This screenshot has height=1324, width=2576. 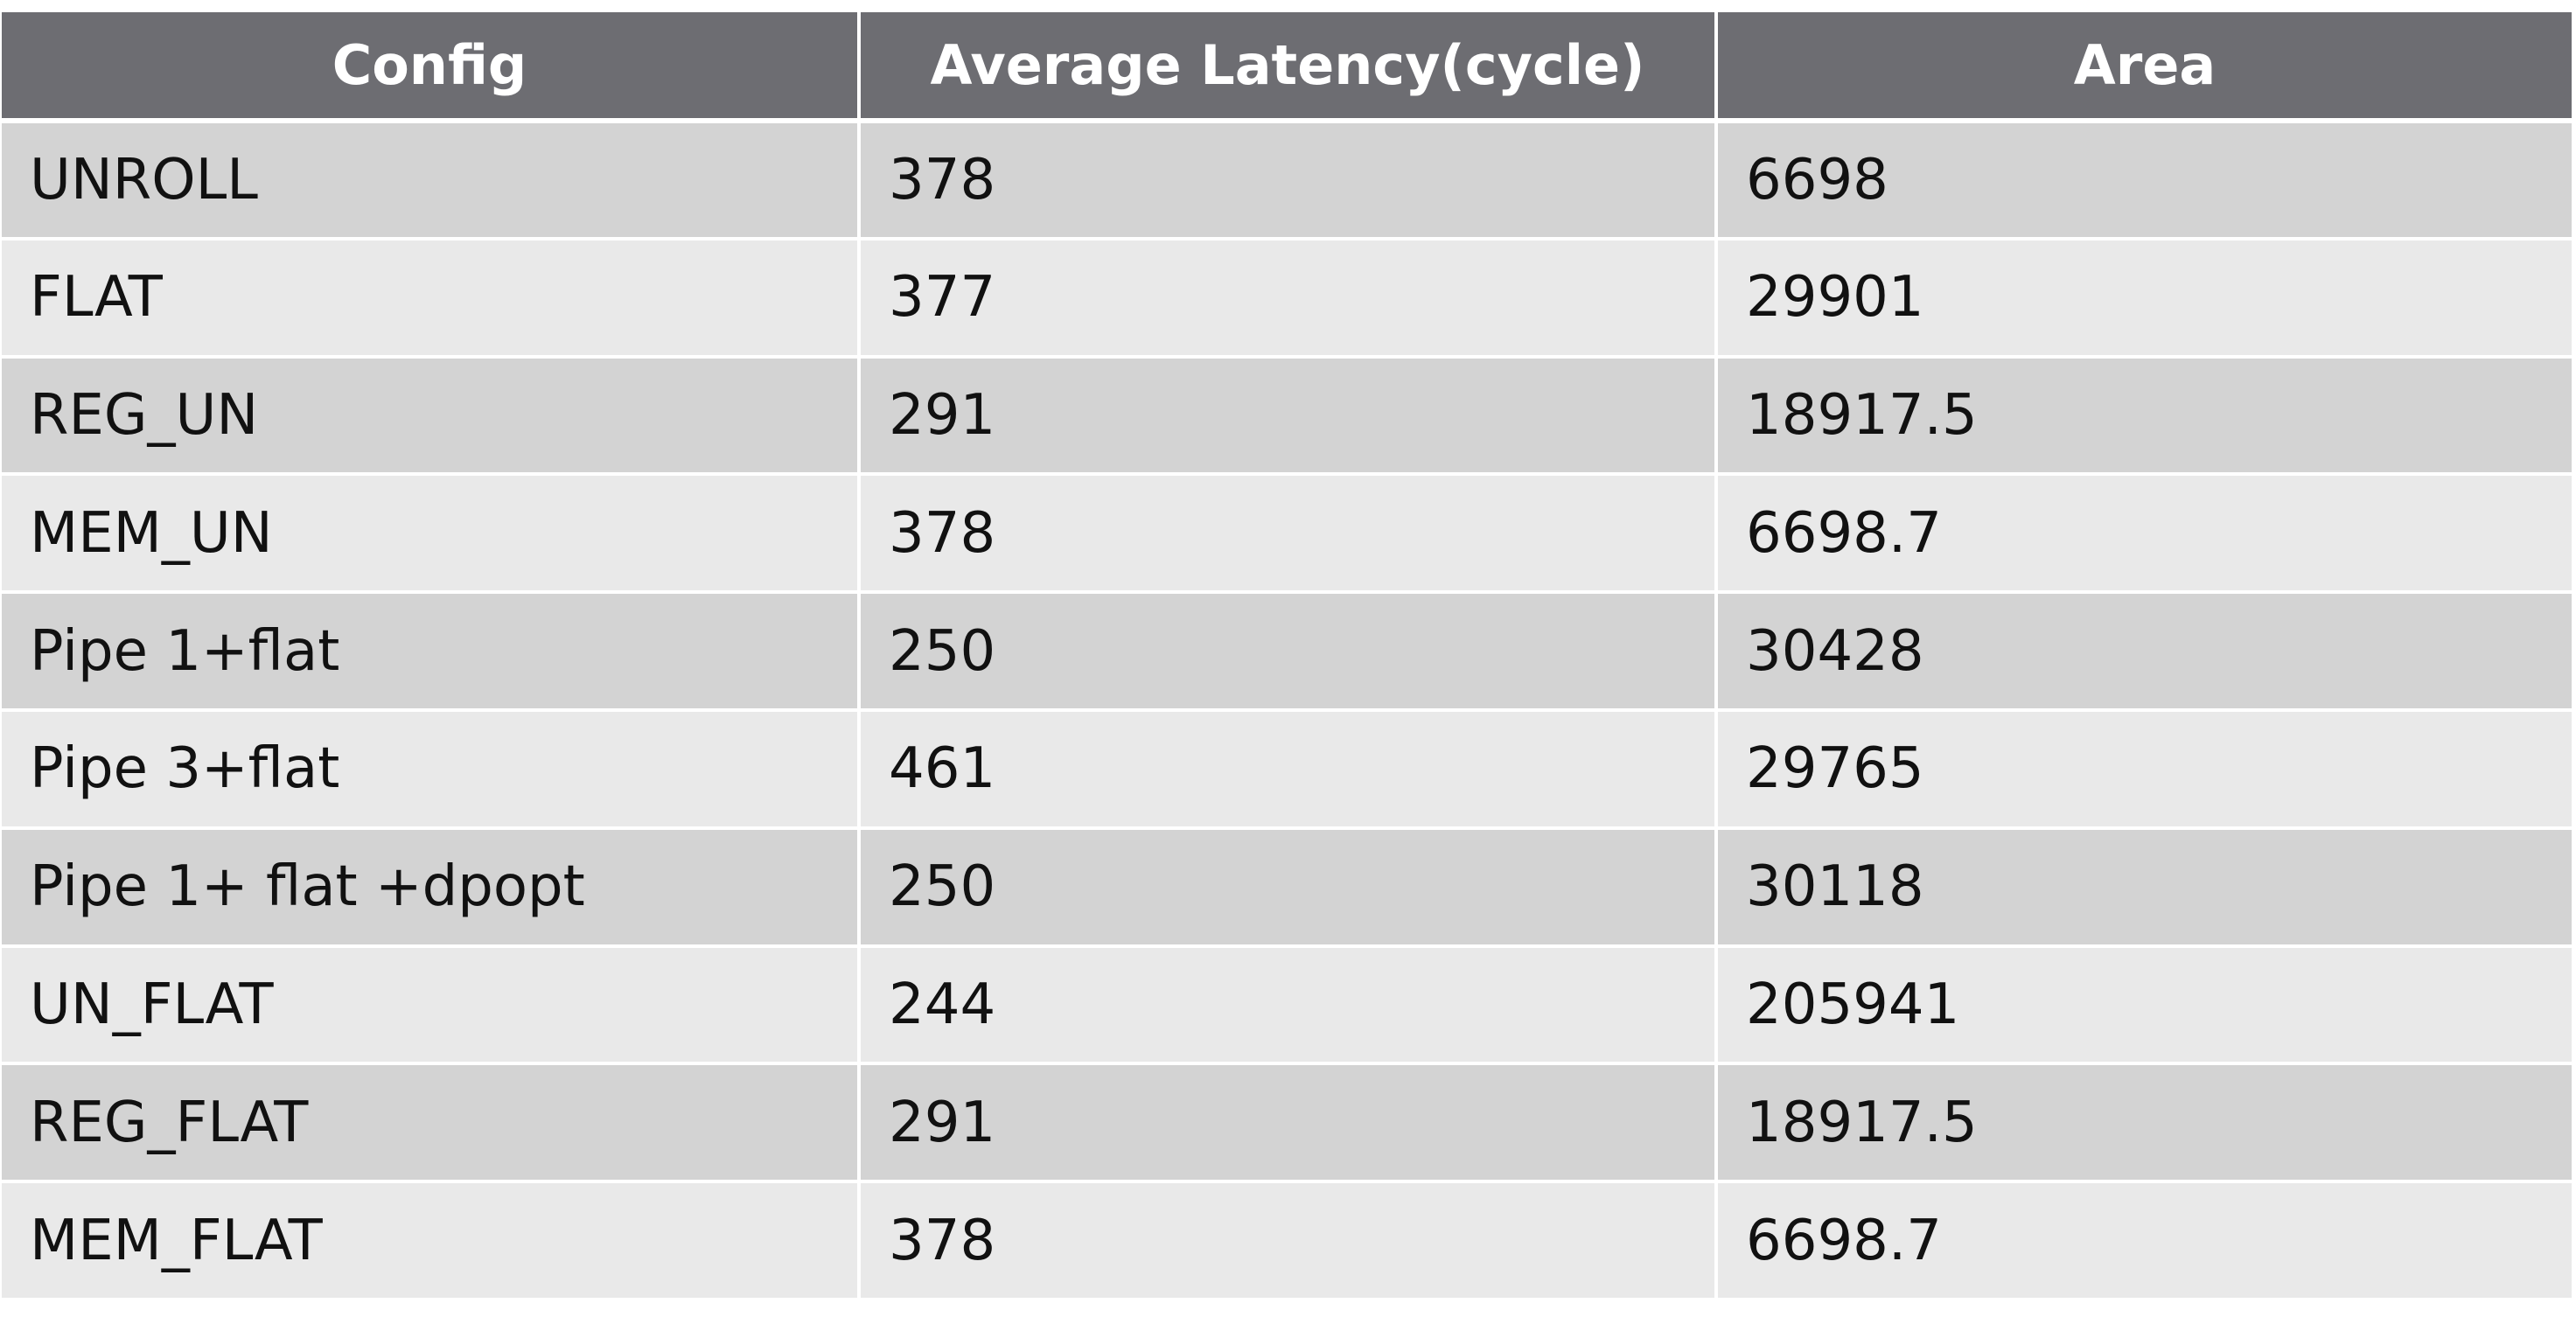 I want to click on header-row: Config Average Latency(cycle) Area, so click(x=1287, y=66).